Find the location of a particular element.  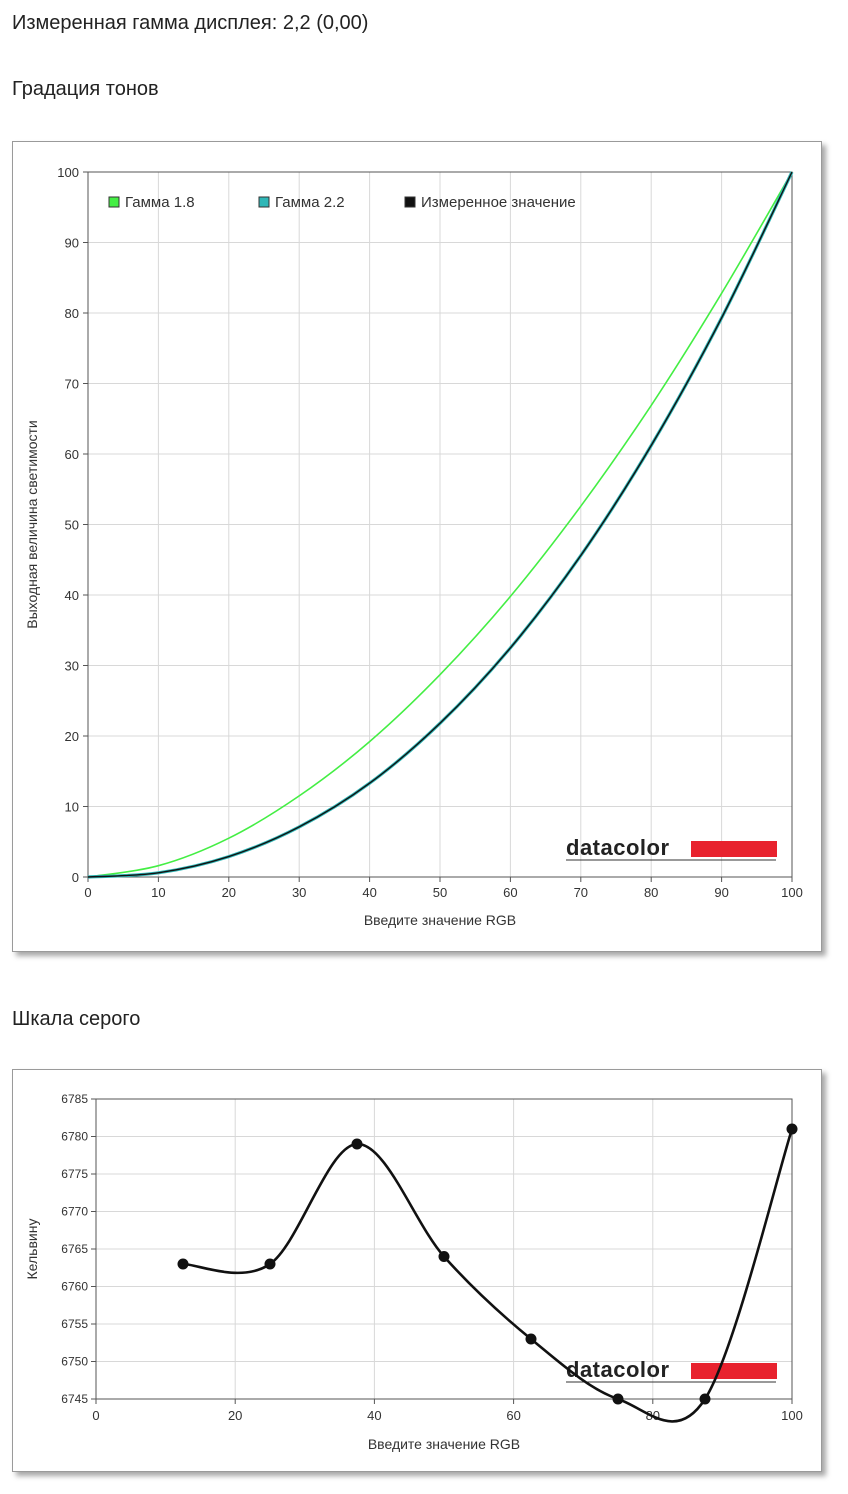

tone-gradation-title: Градация тонов is located at coordinates (85, 89).